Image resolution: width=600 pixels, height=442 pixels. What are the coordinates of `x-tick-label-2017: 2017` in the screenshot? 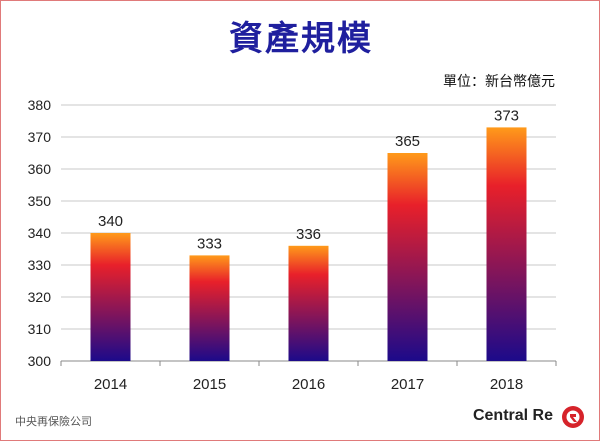 It's located at (407, 384).